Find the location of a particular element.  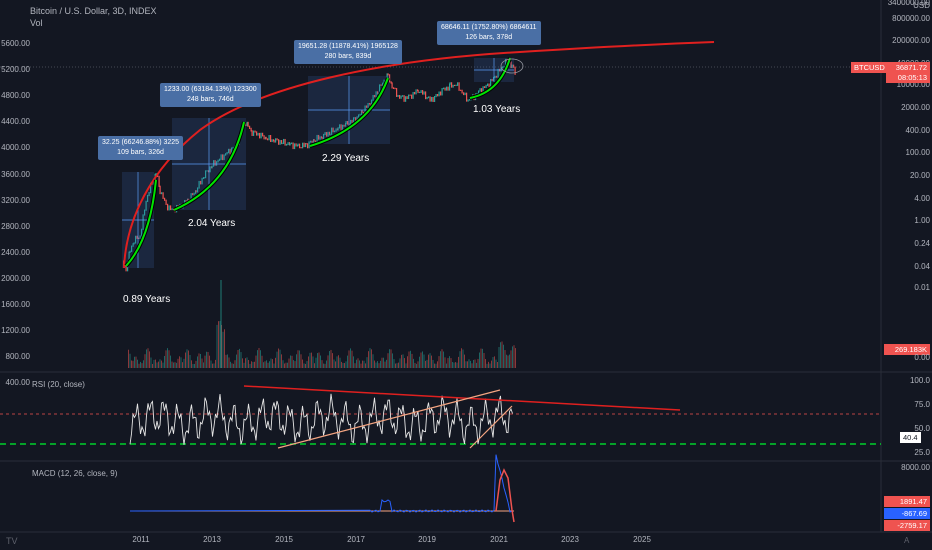

symbol-title: Bitcoin / U.S. Dollar, 3D, INDEX is located at coordinates (93, 11).